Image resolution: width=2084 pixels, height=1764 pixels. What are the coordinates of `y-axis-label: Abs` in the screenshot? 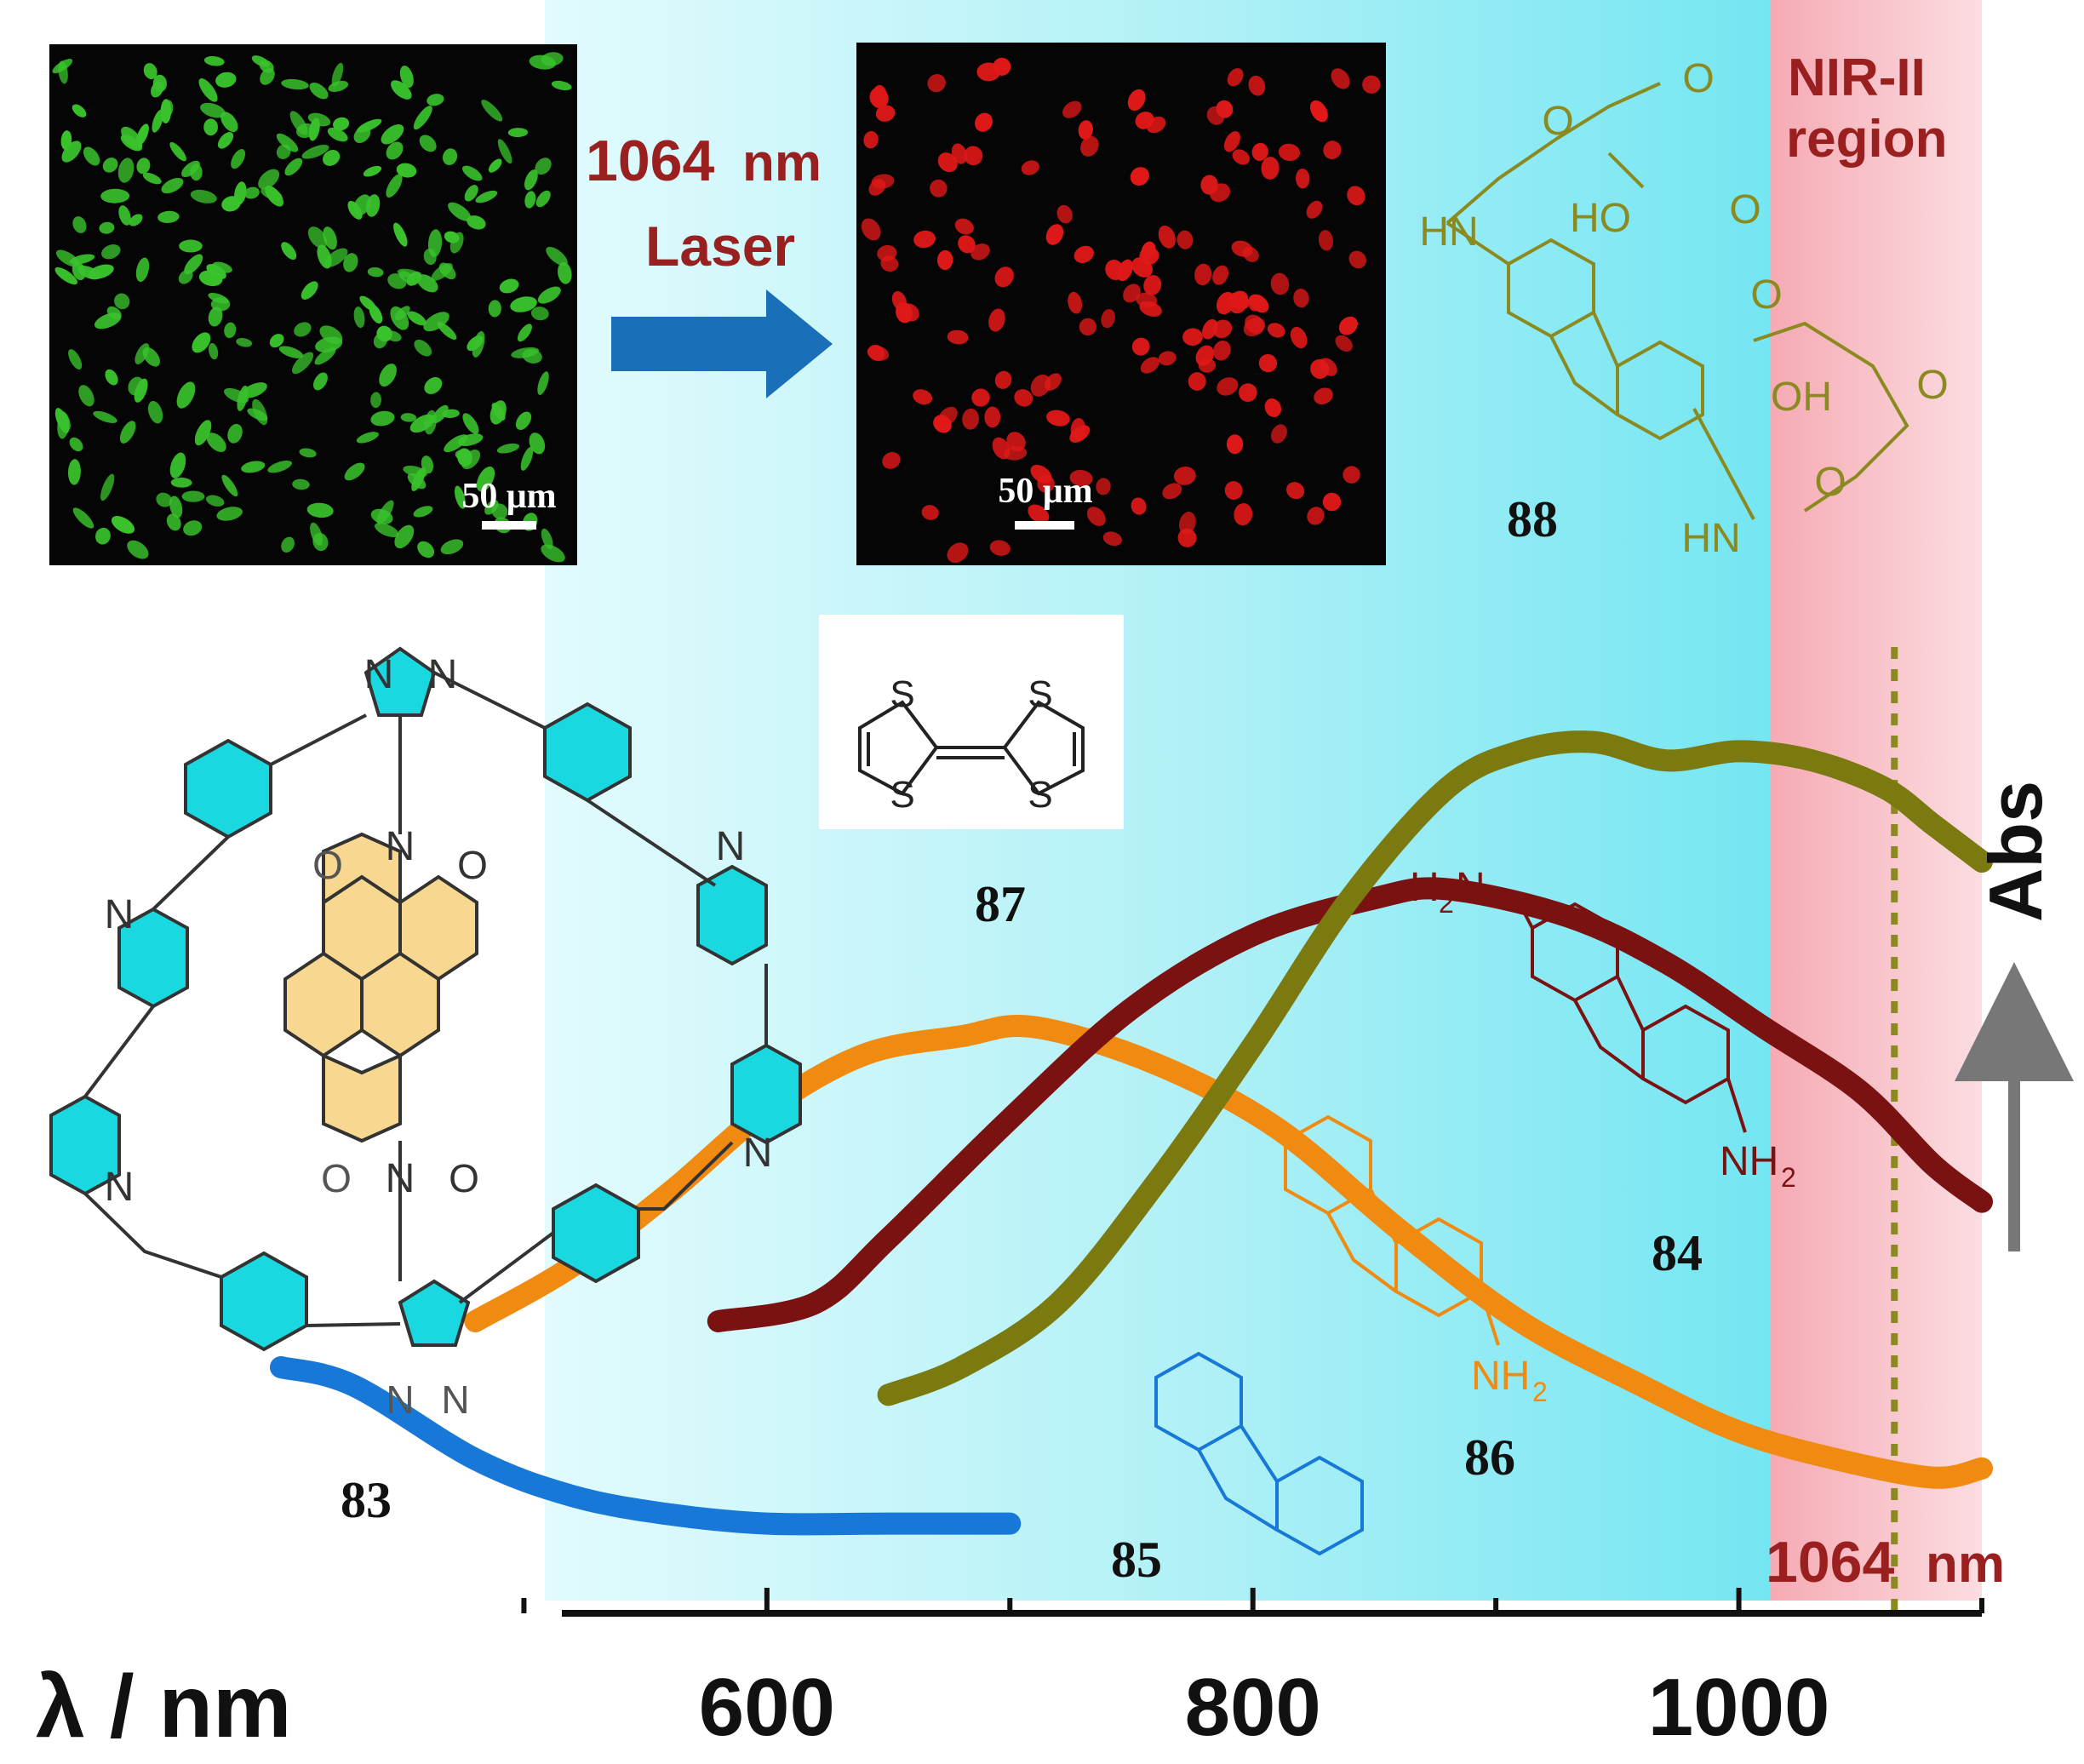 It's located at (2015, 851).